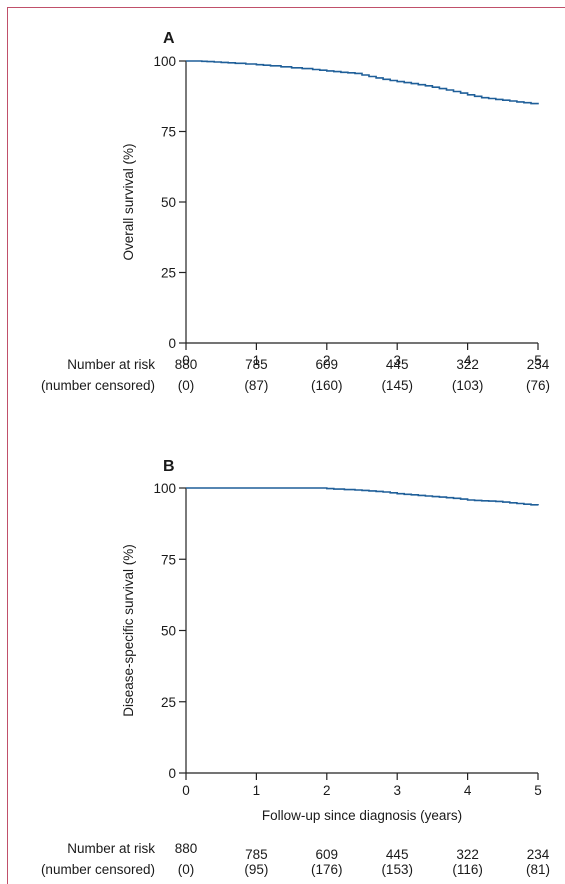  What do you see at coordinates (256, 854) in the screenshot?
I see `panel-b-number-at-risk: 785` at bounding box center [256, 854].